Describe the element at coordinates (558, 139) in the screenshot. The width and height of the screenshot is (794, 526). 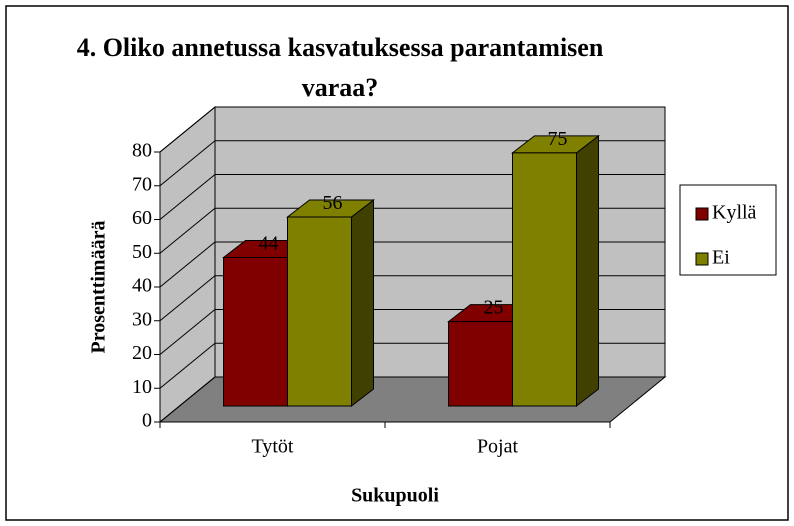
I see `data-label: 75` at that location.